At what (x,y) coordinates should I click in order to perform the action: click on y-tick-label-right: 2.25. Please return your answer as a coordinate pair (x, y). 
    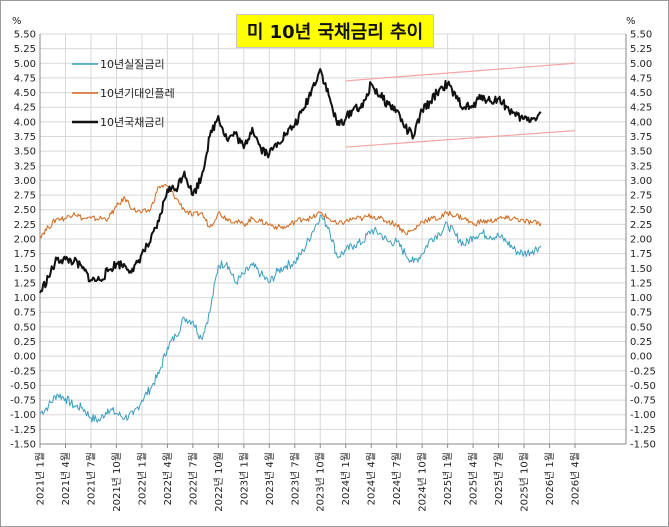
    Looking at the image, I should click on (641, 225).